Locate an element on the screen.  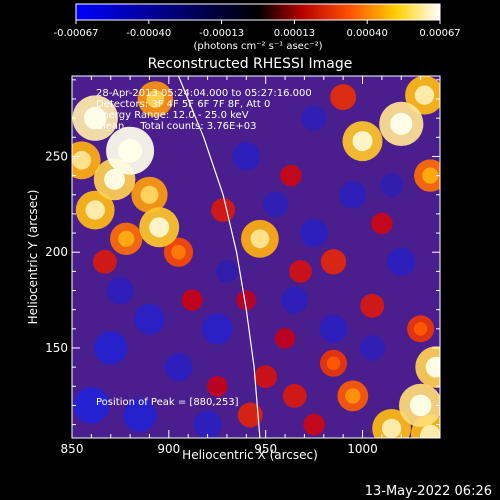
x-tick-label: 850 is located at coordinates (72, 449).